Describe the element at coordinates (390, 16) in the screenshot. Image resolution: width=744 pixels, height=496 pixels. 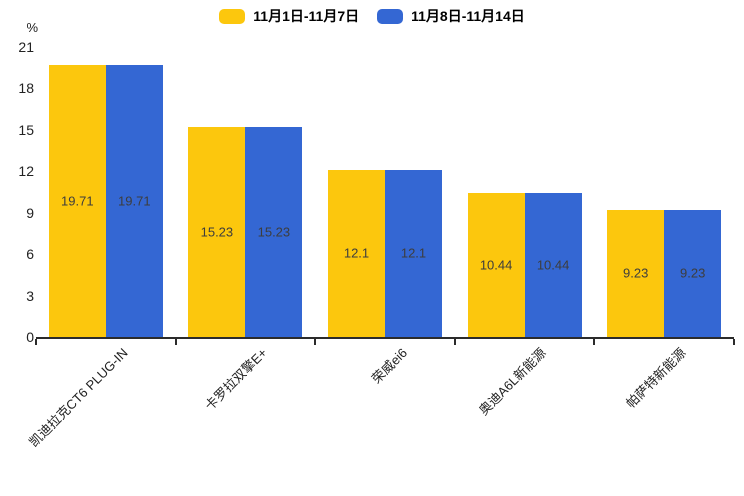
I see `legend-swatch-week2-icon` at that location.